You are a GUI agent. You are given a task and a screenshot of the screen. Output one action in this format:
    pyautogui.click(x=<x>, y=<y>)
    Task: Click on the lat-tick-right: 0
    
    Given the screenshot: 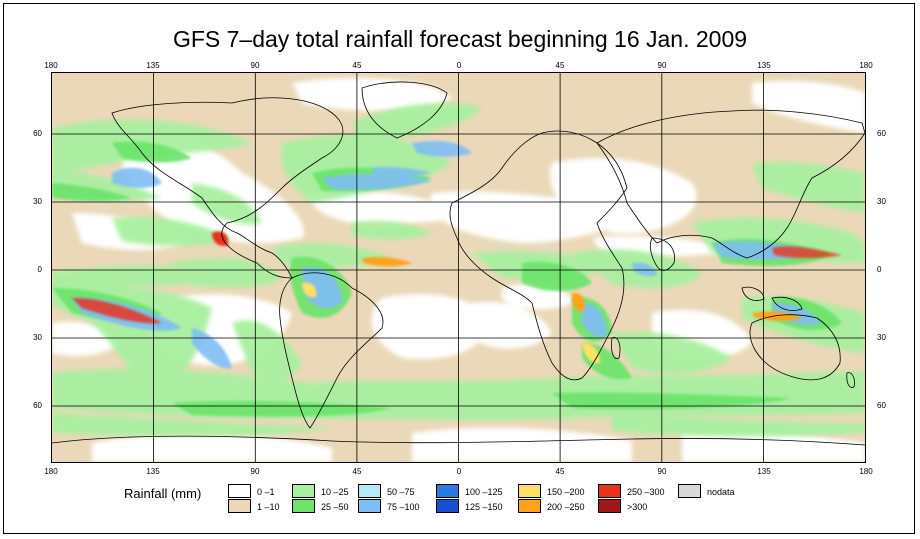 What is the action you would take?
    pyautogui.click(x=879, y=269)
    